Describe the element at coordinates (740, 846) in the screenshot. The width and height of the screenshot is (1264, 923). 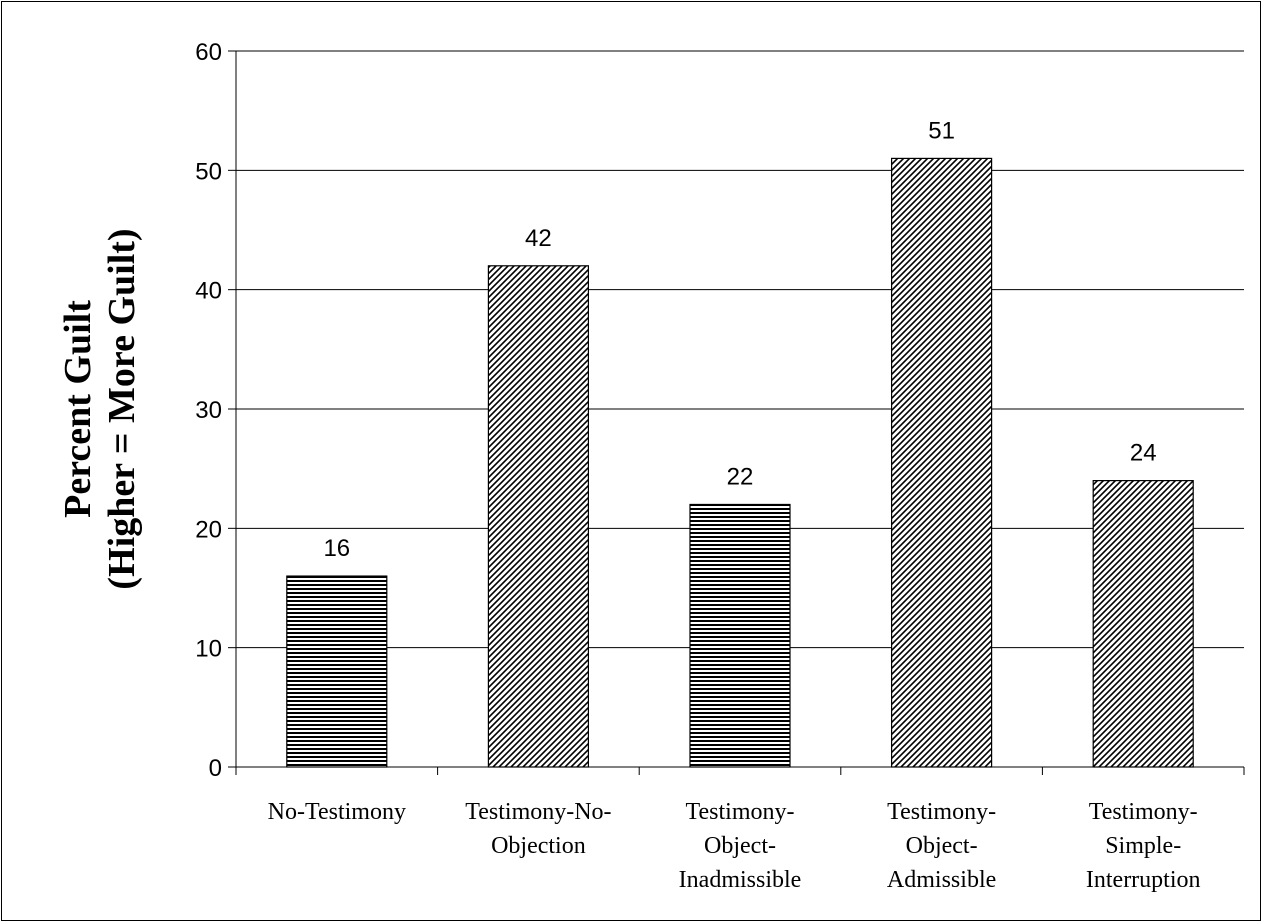
I see `x-tick-label: Testimony-Object-Inadmissible` at that location.